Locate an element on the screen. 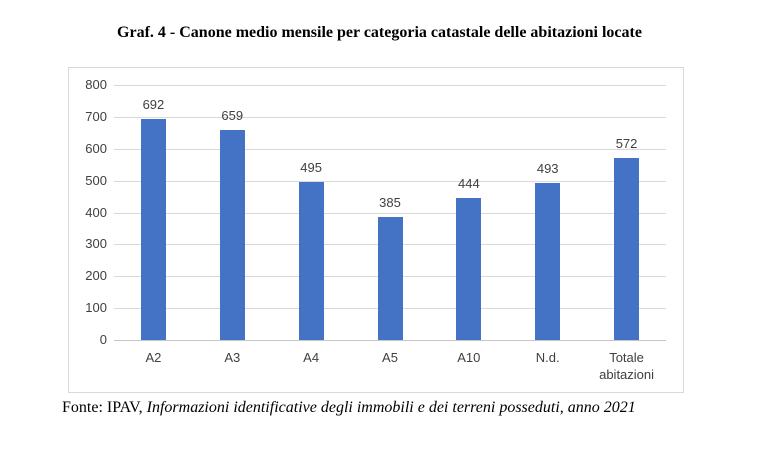  y-axis-tick-label: 600 is located at coordinates (96, 148).